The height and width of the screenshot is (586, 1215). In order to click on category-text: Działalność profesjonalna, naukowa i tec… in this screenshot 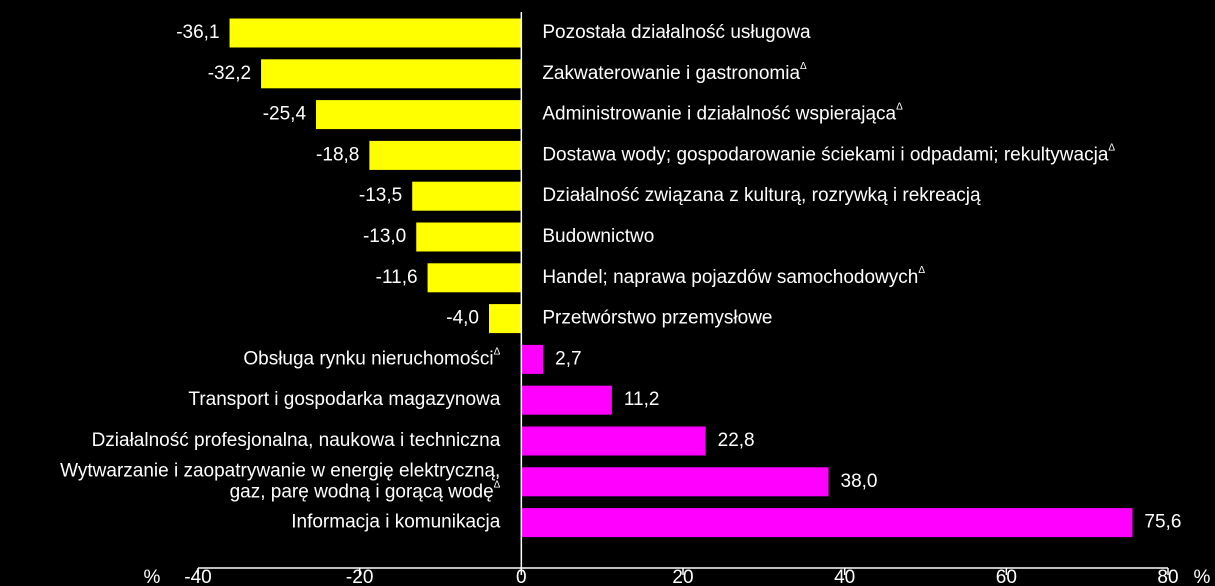, I will do `click(296, 440)`.